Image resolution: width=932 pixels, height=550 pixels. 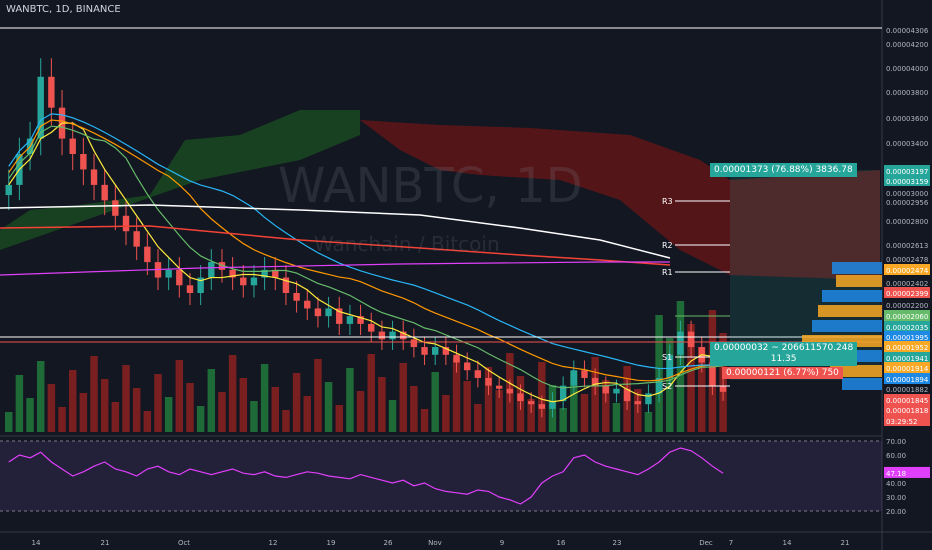 I want to click on time-tick: 23, so click(x=617, y=543).